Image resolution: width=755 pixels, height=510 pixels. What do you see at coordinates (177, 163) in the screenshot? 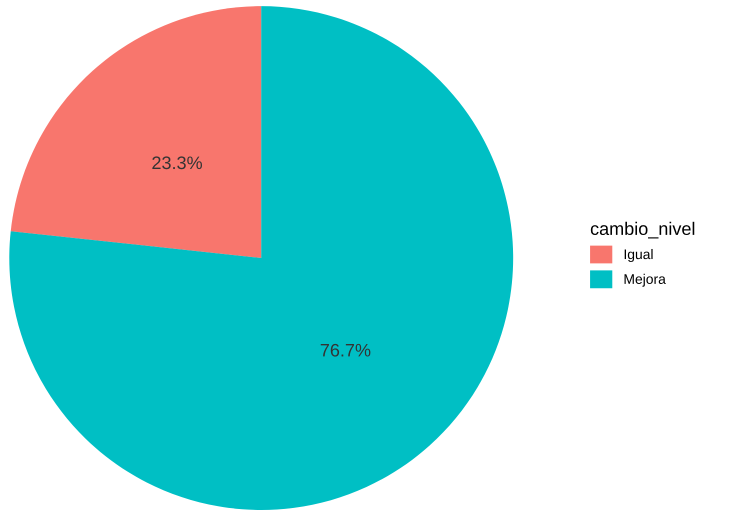
I see `data-label: 23.3%` at bounding box center [177, 163].